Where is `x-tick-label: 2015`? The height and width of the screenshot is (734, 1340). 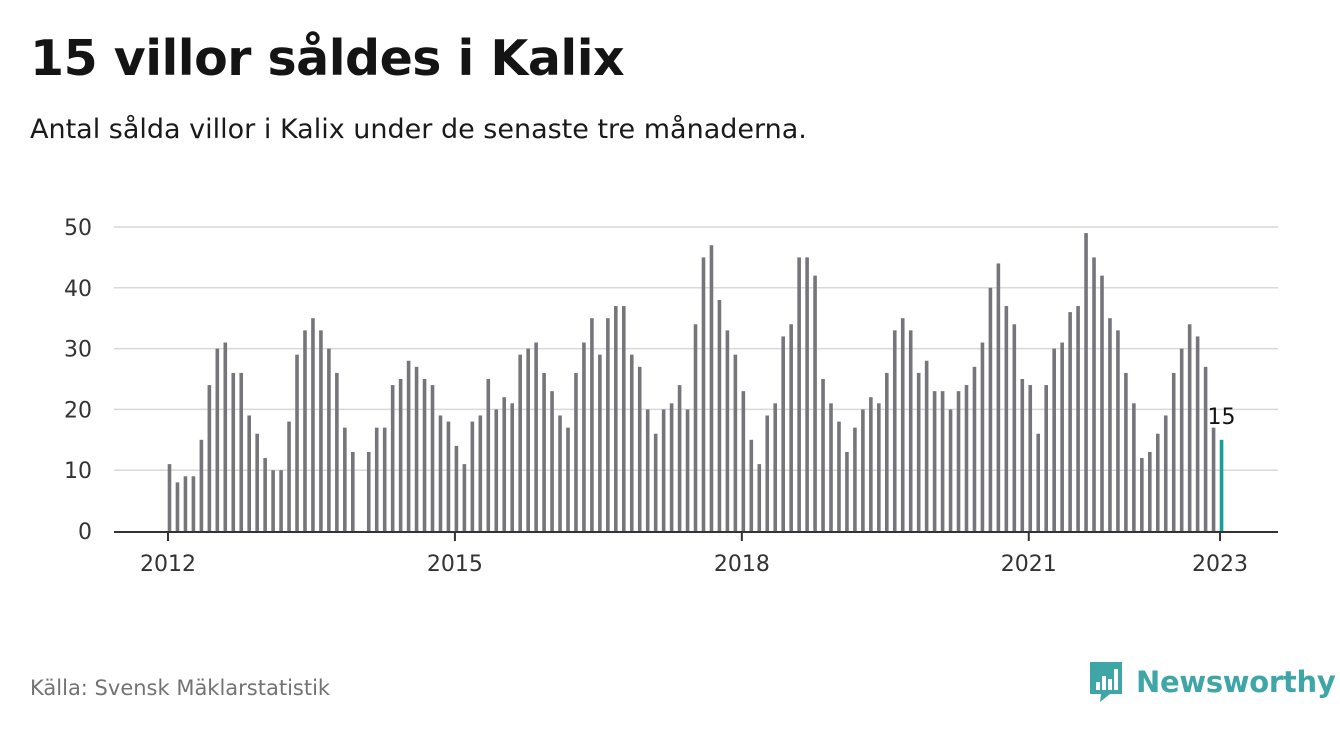
x-tick-label: 2015 is located at coordinates (455, 564).